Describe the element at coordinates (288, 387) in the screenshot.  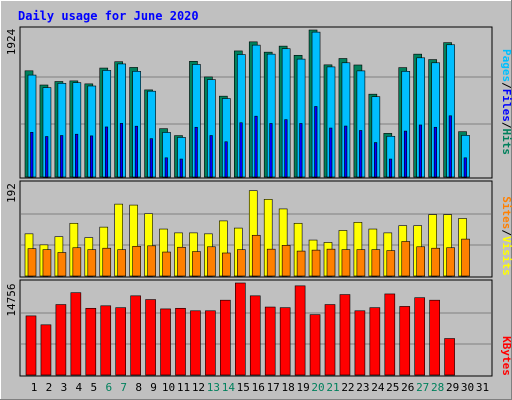
I see `x-label-day-18: 18` at that location.